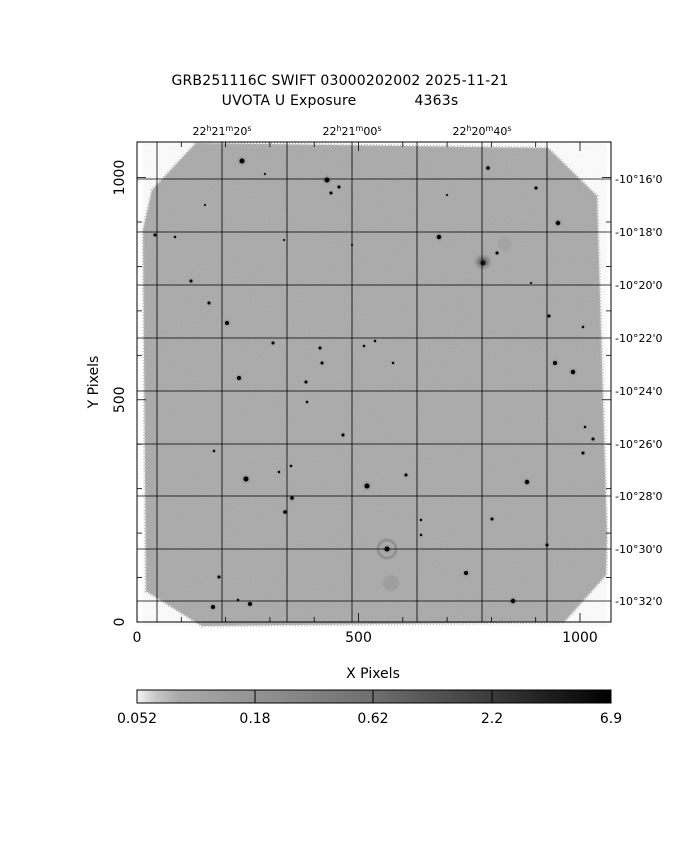 This screenshot has width=680, height=850. What do you see at coordinates (639, 549) in the screenshot?
I see `dec-label: -10°30'0` at bounding box center [639, 549].